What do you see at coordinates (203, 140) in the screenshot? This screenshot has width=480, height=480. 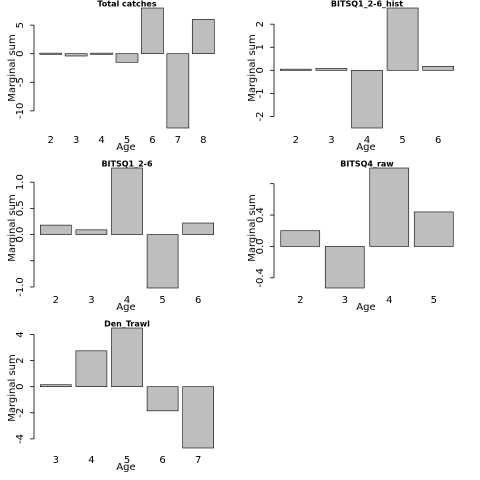 I see `x-tick-label: 8` at bounding box center [203, 140].